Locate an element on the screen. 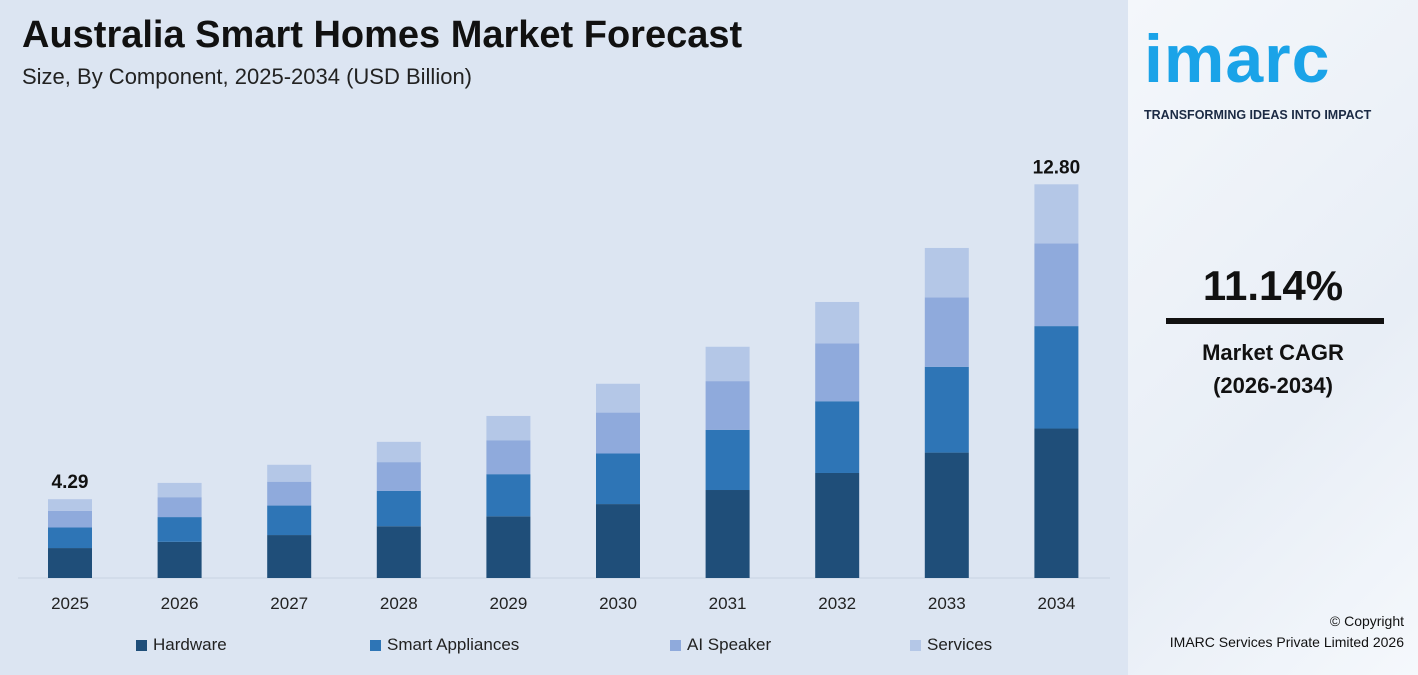 The image size is (1418, 675). divider is located at coordinates (1275, 321).